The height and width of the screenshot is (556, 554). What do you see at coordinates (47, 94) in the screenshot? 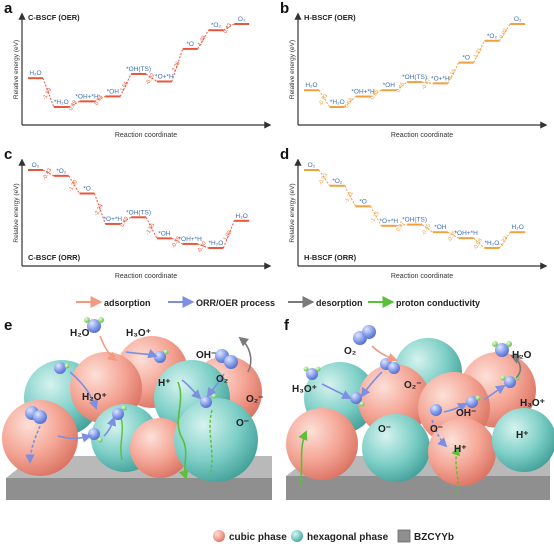
I see `step-energy-label: -1.99` at bounding box center [47, 94].